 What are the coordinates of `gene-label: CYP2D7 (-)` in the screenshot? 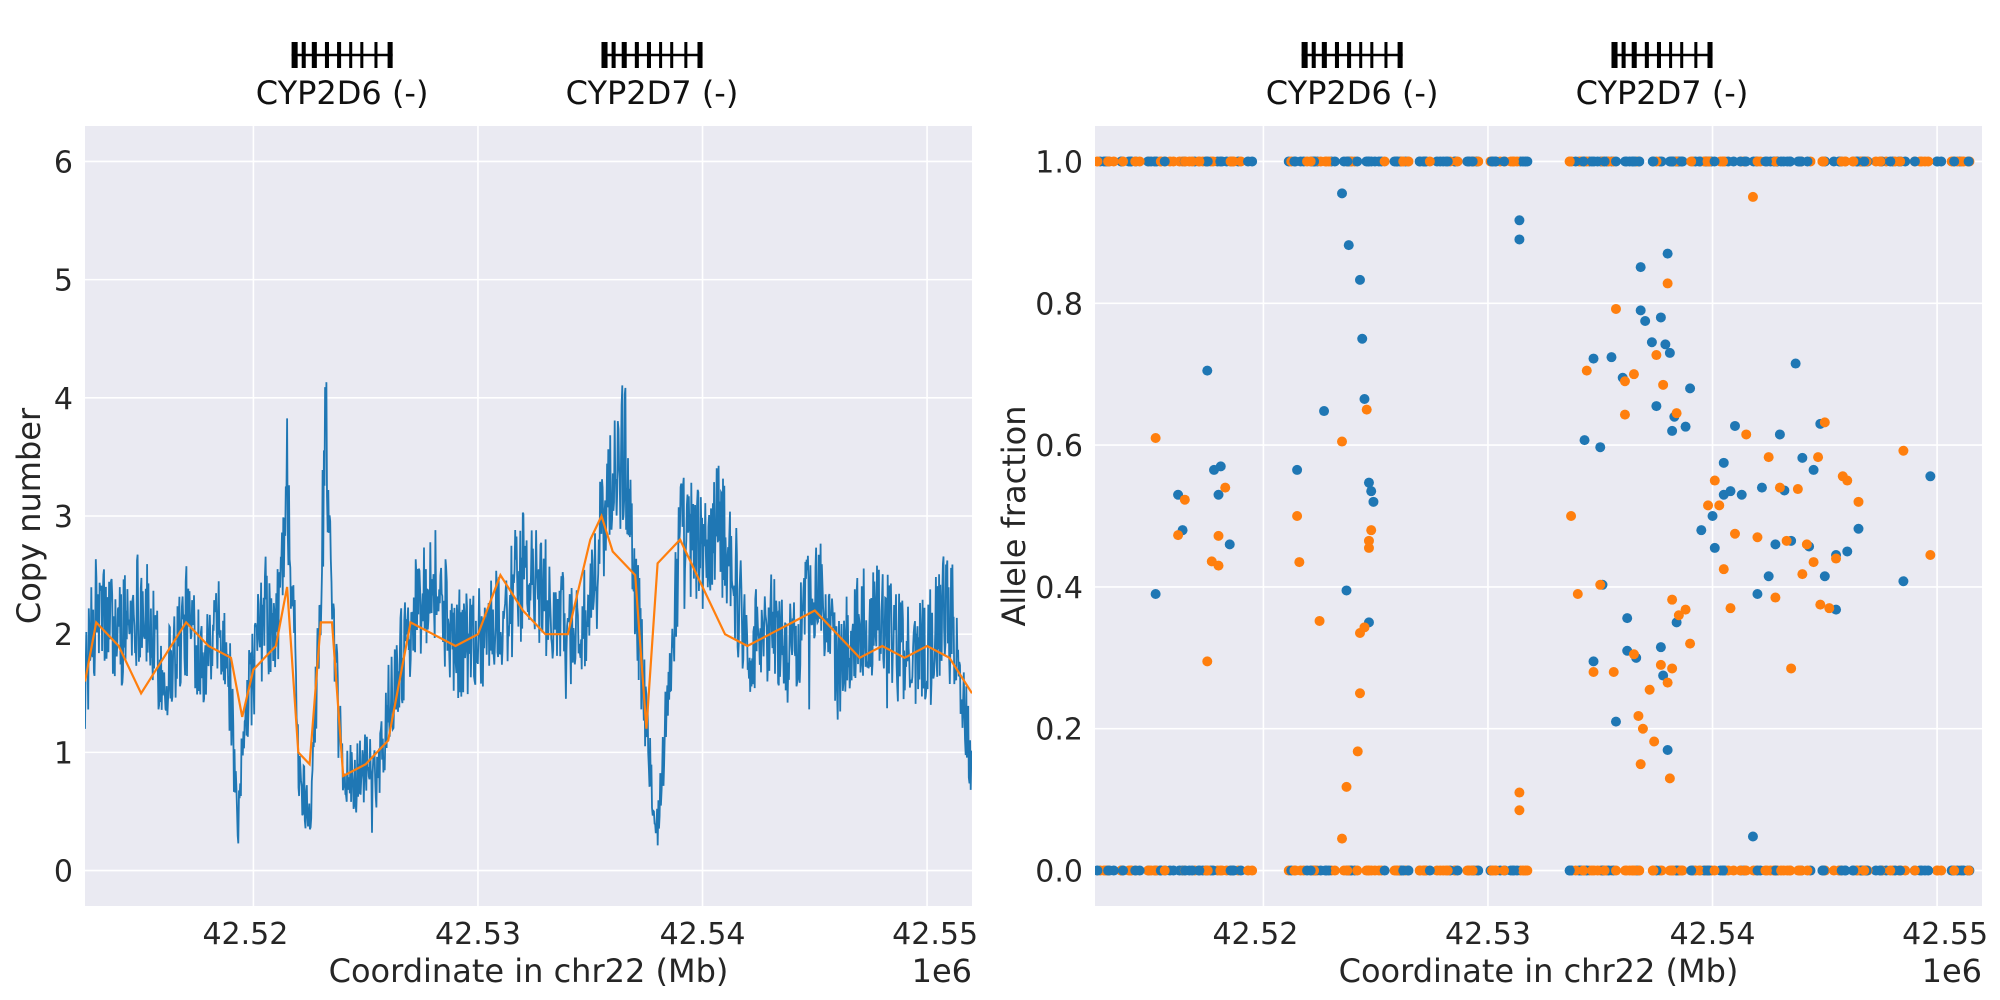 It's located at (652, 93).